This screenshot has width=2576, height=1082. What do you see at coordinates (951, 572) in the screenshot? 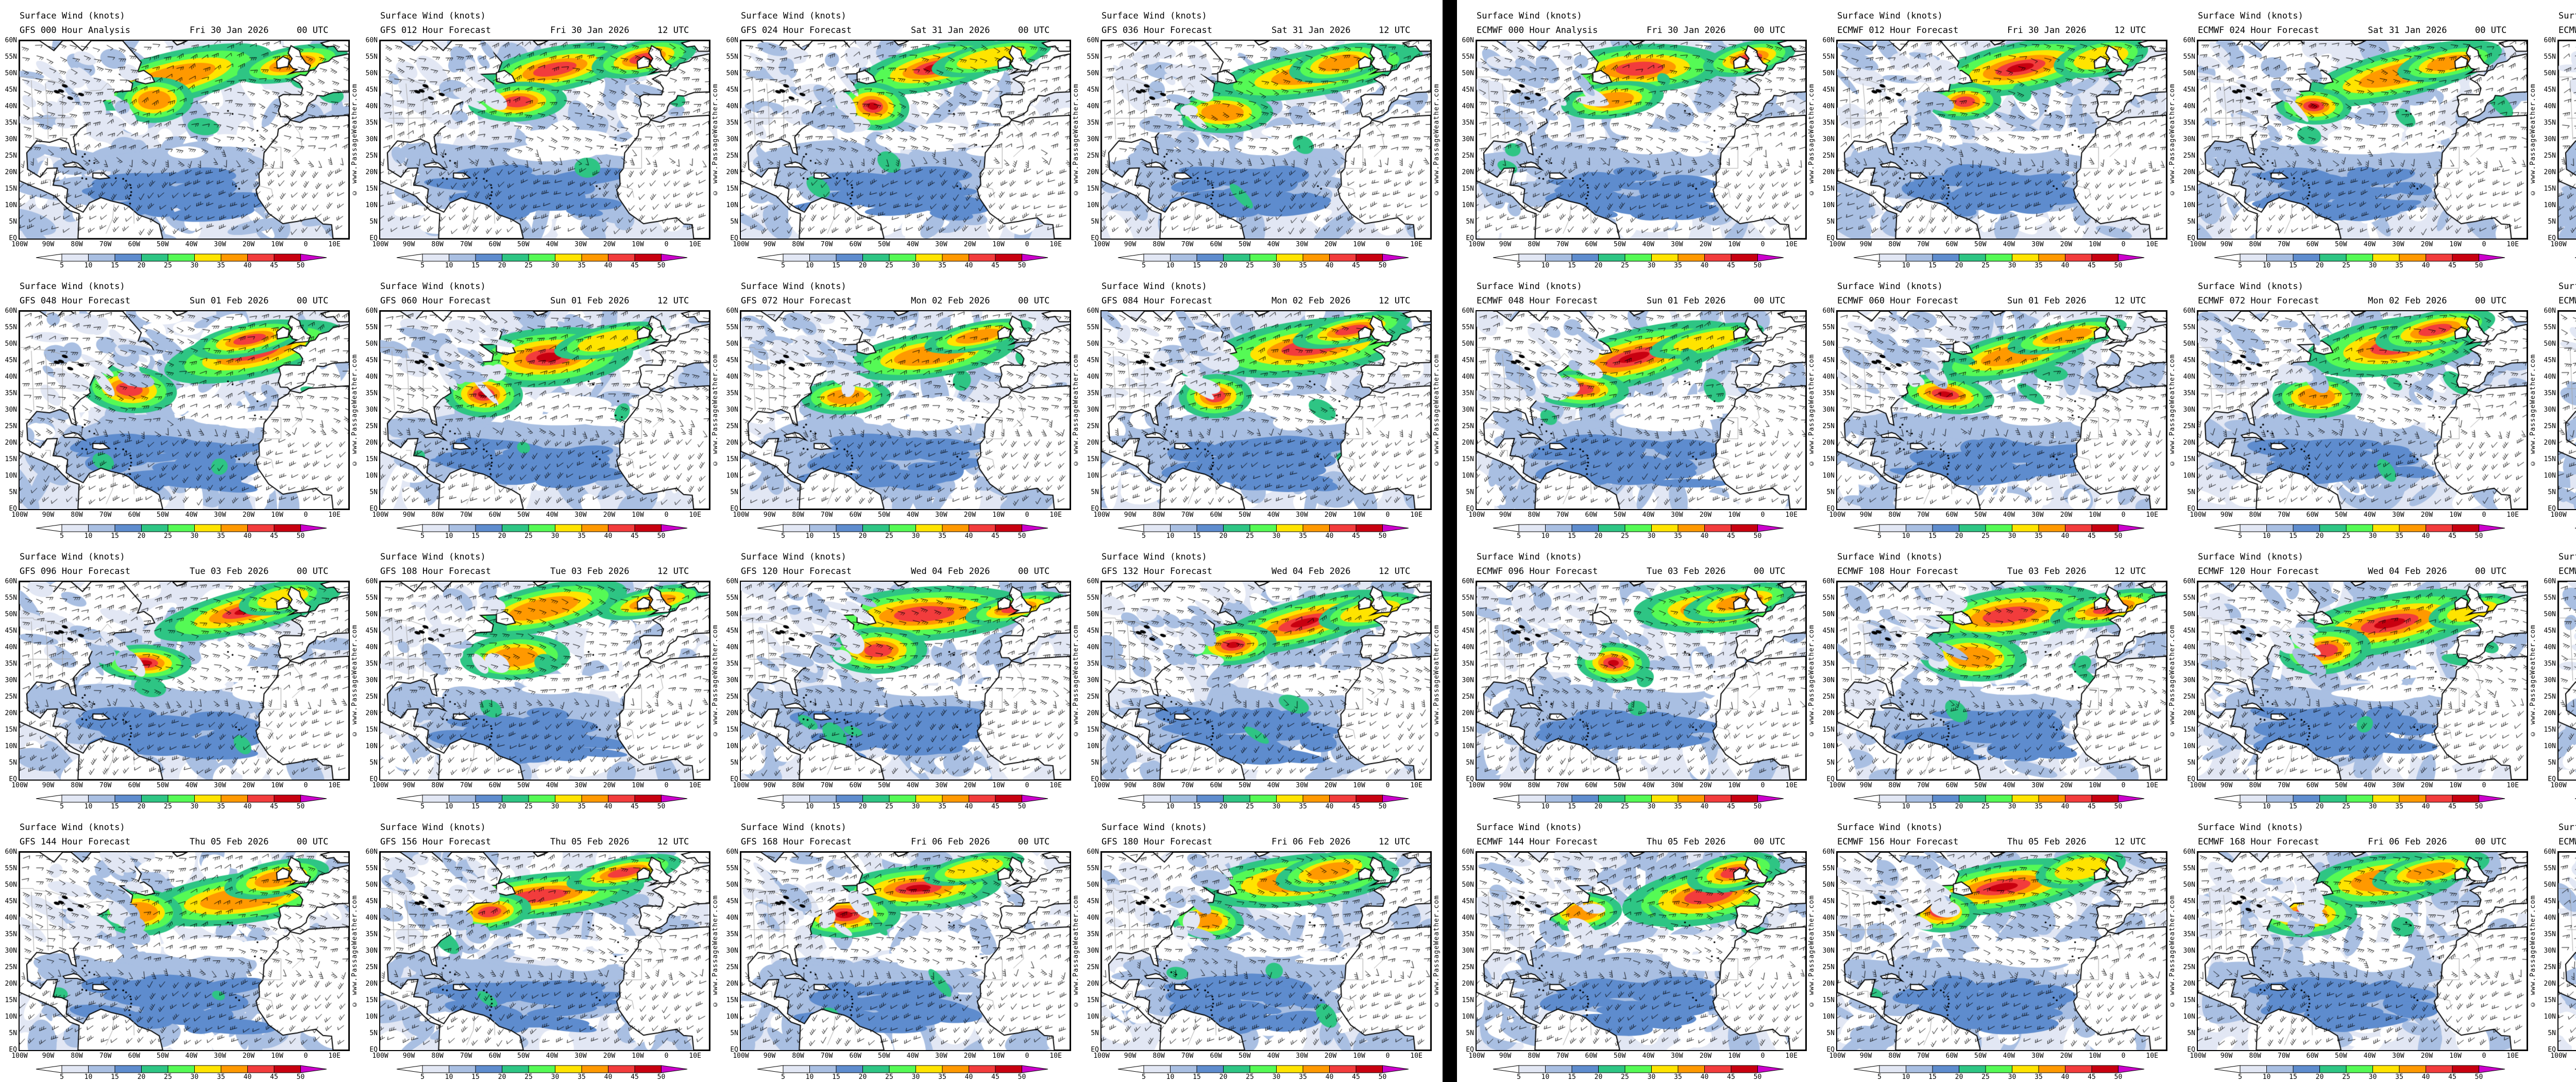
I see `panel-valid-date: Wed 04 Feb 2026` at bounding box center [951, 572].